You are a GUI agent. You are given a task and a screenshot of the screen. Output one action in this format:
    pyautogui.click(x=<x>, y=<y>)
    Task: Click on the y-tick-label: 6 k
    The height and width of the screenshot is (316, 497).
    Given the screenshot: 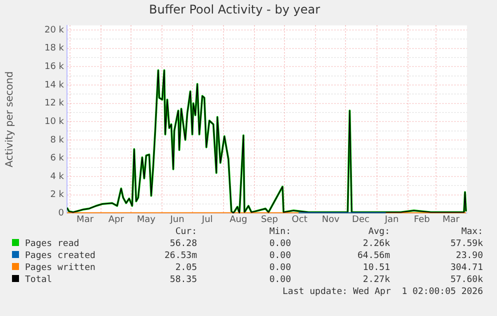 What is the action you would take?
    pyautogui.click(x=57, y=159)
    